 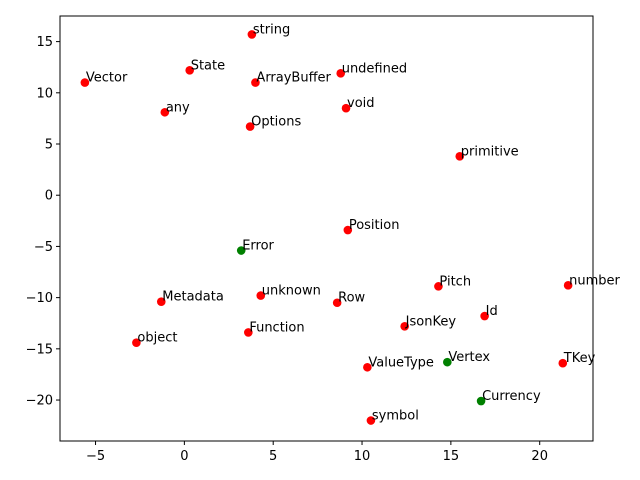 I want to click on data-point-label: string, so click(x=271, y=29).